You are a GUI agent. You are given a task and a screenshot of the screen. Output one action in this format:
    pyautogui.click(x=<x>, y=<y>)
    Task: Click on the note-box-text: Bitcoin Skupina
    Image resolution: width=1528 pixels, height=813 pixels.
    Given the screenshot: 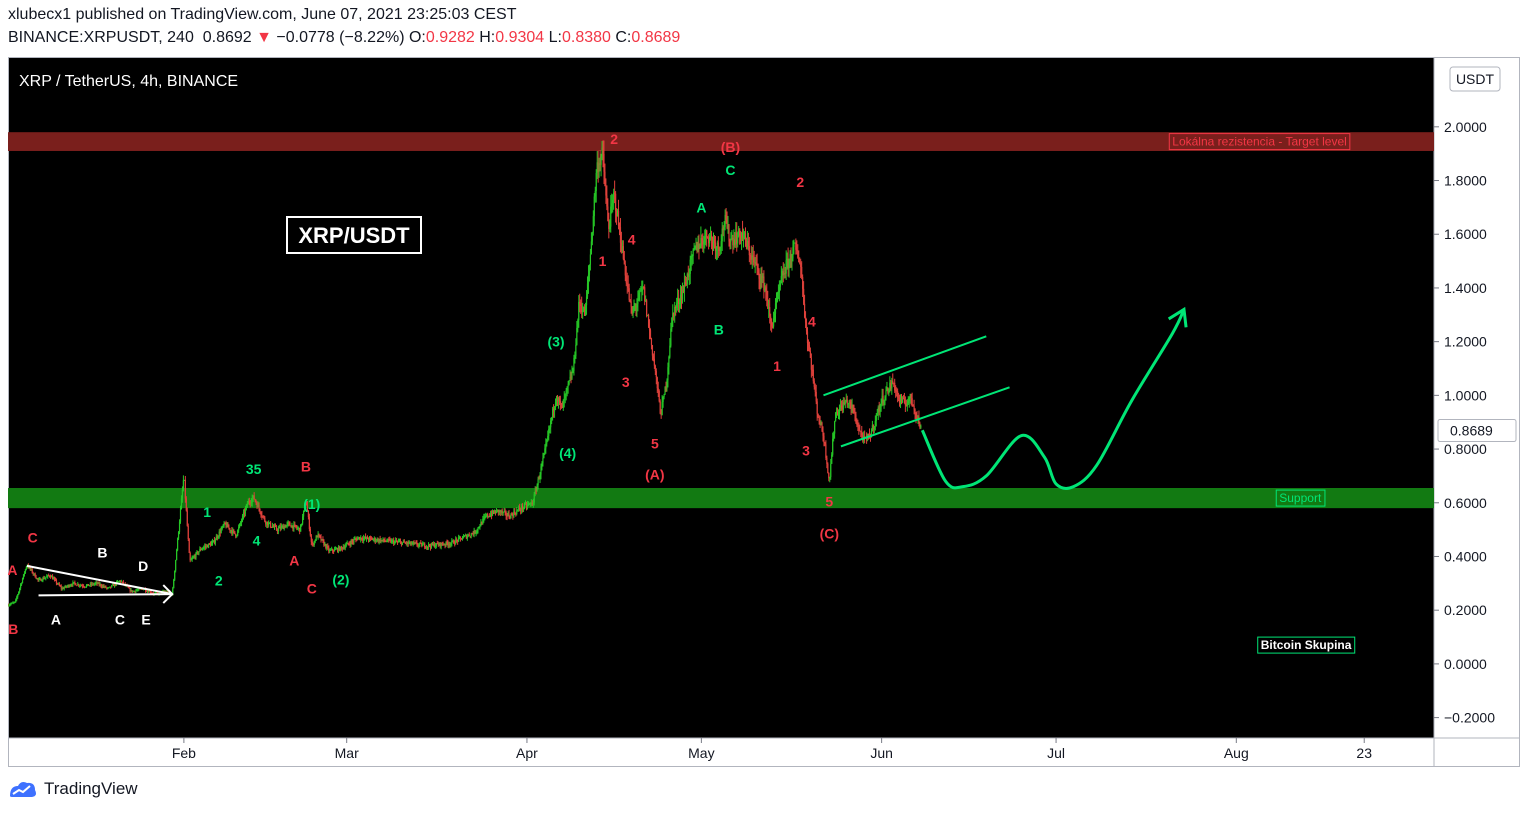 What is the action you would take?
    pyautogui.click(x=1306, y=645)
    